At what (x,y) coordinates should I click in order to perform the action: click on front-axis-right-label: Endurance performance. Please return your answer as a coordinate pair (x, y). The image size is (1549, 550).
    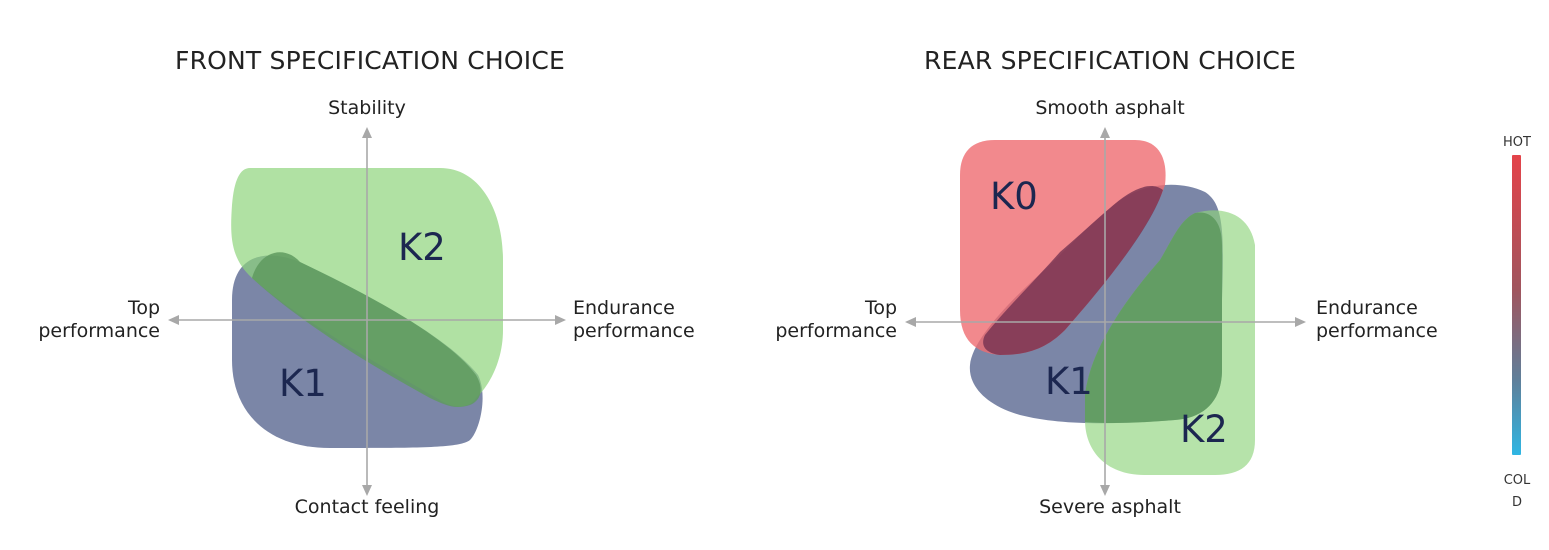
    Looking at the image, I should click on (648, 320).